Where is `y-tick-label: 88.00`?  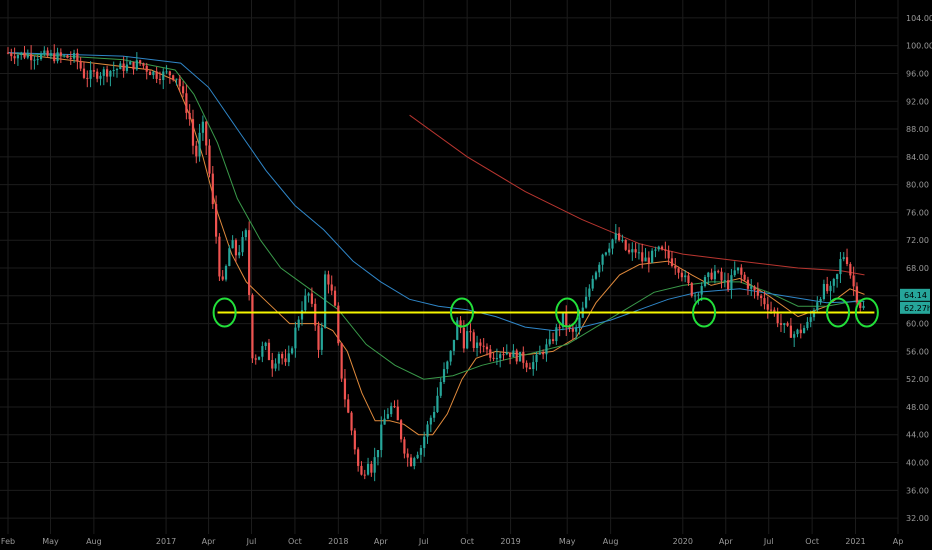 y-tick-label: 88.00 is located at coordinates (917, 129).